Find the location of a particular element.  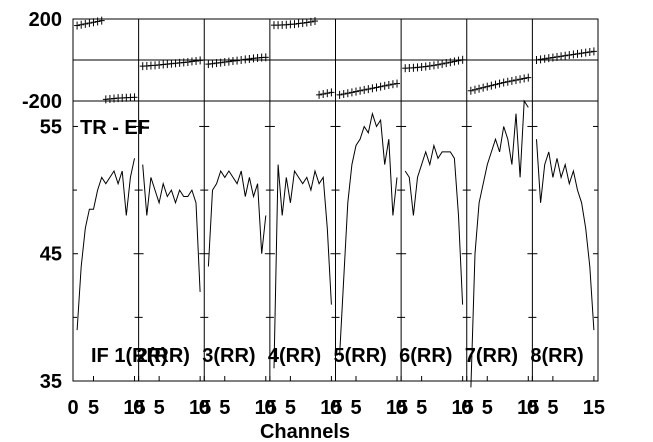

amplitude-tick-label: 55 is located at coordinates (51, 127).